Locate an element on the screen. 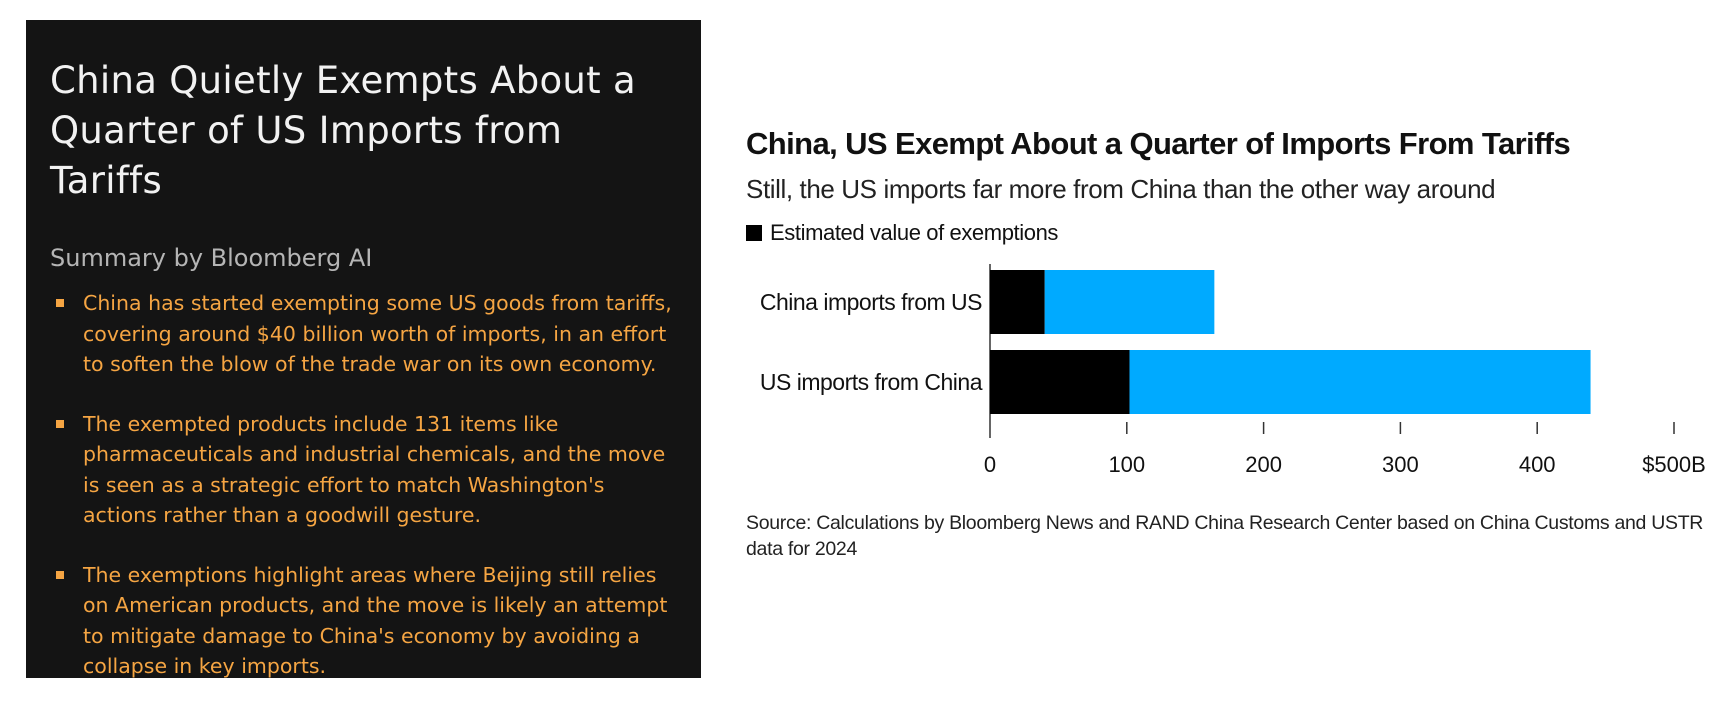 This screenshot has width=1735, height=702. legend-label-exemptions: Estimated value of exemptions is located at coordinates (914, 232).